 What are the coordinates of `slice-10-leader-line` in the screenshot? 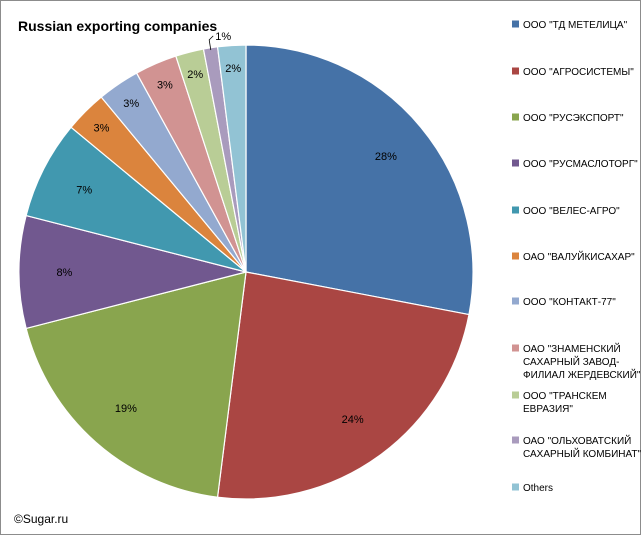 It's located at (211, 43).